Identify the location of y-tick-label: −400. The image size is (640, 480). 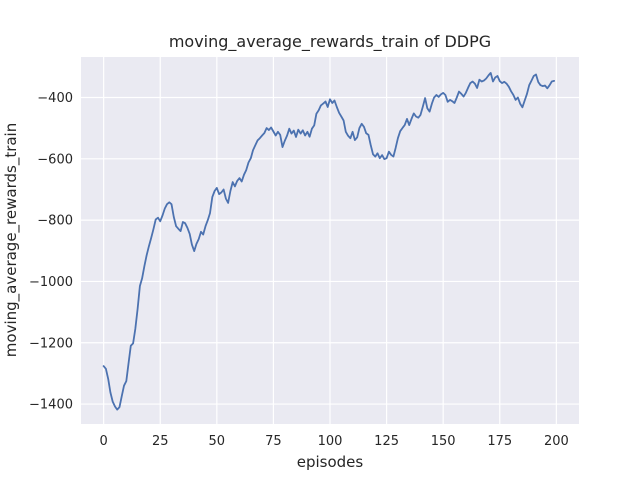
(55, 98).